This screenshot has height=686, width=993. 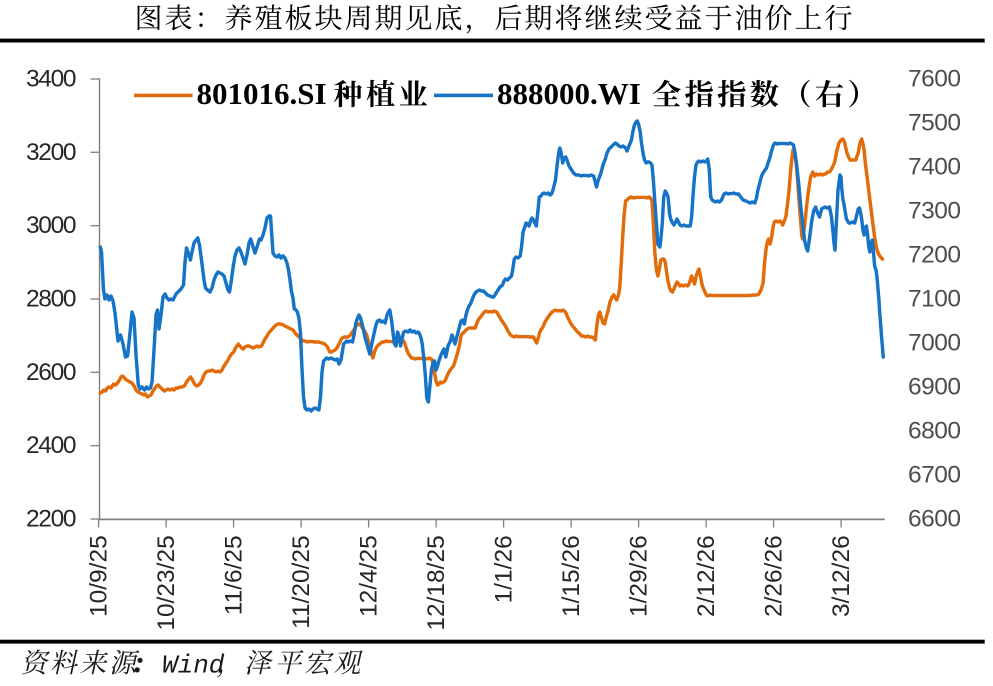 I want to click on svg-text: 10/23/25, so click(x=166, y=582).